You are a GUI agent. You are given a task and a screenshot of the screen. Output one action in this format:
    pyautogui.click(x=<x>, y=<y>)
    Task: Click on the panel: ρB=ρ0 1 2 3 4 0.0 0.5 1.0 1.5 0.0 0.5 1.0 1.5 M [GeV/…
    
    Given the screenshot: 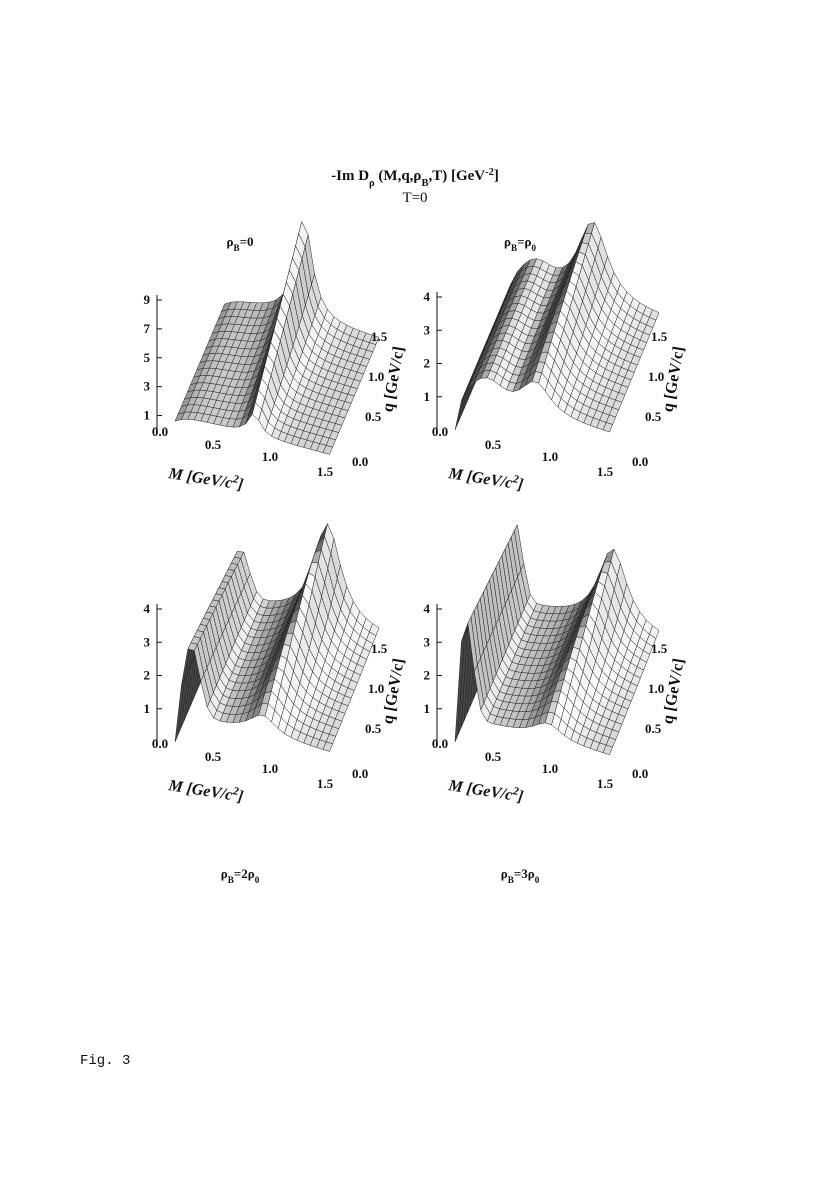 What is the action you would take?
    pyautogui.click(x=556, y=357)
    